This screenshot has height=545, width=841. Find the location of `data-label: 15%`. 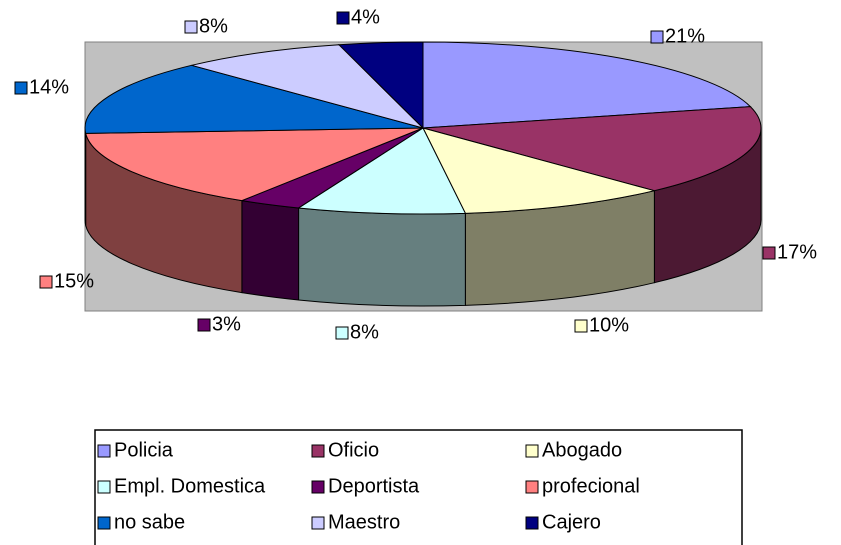

data-label: 15% is located at coordinates (74, 281).